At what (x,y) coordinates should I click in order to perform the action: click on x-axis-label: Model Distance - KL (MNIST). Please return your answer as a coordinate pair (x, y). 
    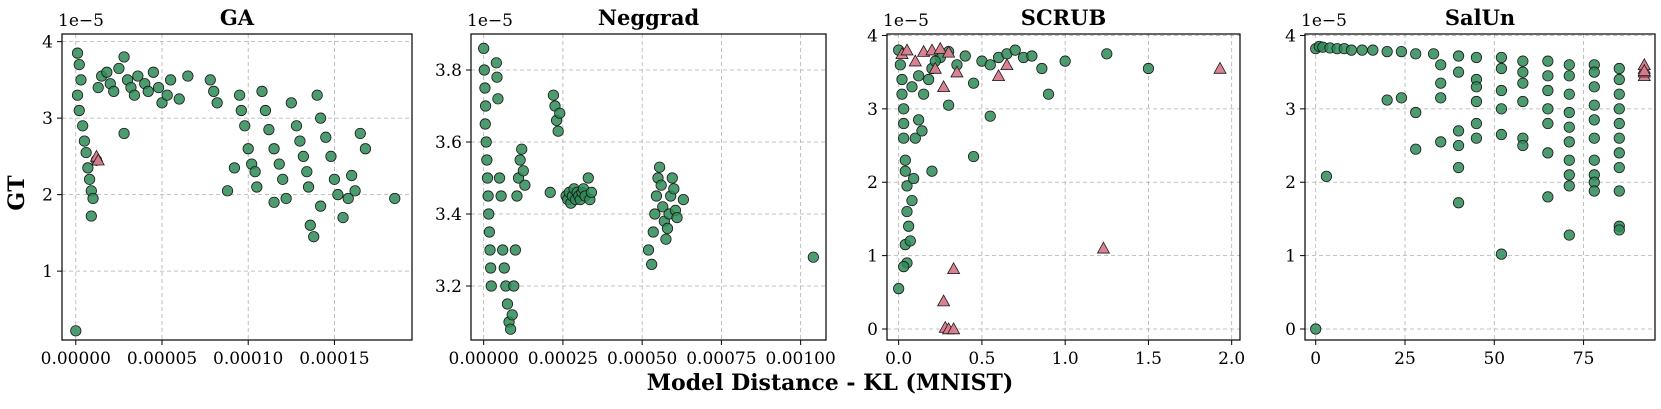
    Looking at the image, I should click on (830, 383).